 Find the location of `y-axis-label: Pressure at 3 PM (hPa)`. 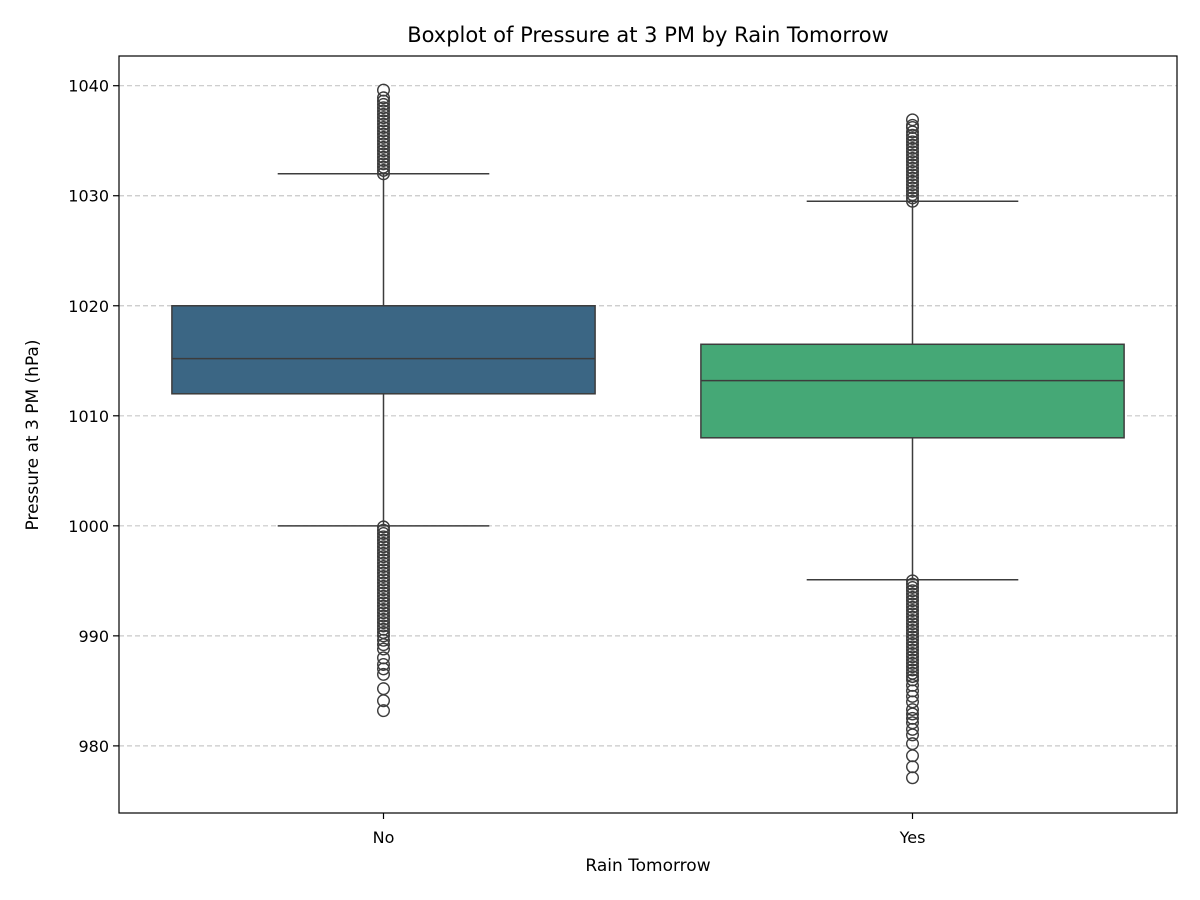

y-axis-label: Pressure at 3 PM (hPa) is located at coordinates (33, 435).